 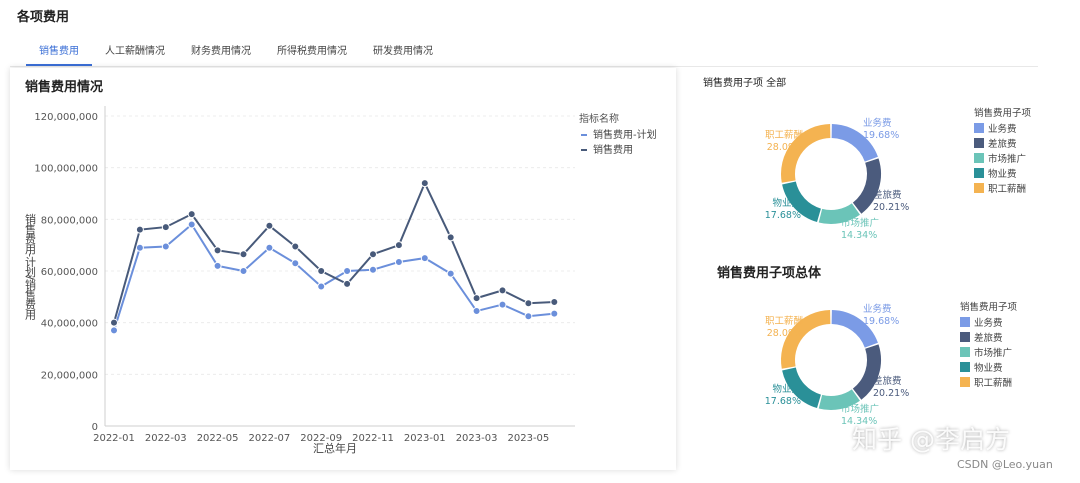 What do you see at coordinates (1007, 189) in the screenshot?
I see `pie-legend-item: 职工薪酬` at bounding box center [1007, 189].